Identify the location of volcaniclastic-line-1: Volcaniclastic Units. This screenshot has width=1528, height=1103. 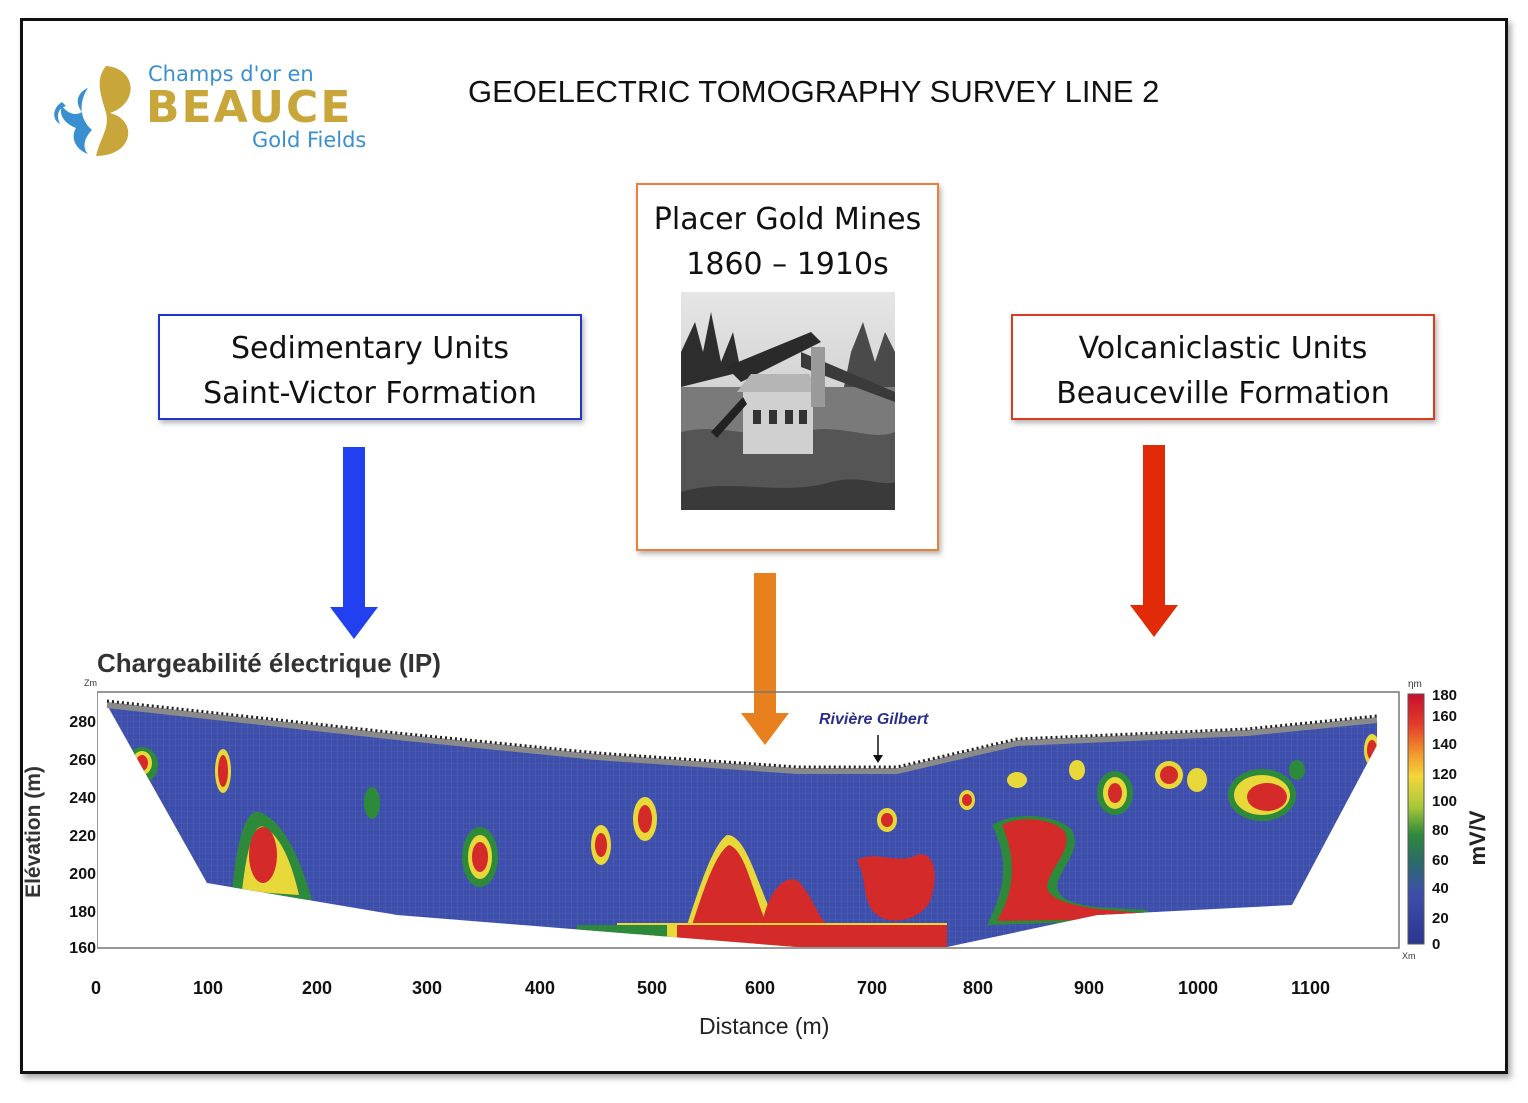
(1223, 348).